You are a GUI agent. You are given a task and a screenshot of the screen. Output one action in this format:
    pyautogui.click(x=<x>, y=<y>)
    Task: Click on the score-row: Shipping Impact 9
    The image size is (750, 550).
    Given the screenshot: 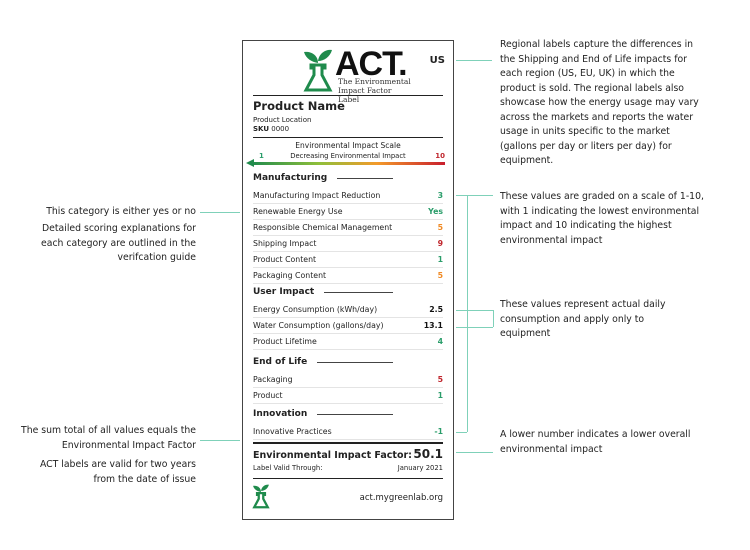 What is the action you would take?
    pyautogui.click(x=348, y=244)
    